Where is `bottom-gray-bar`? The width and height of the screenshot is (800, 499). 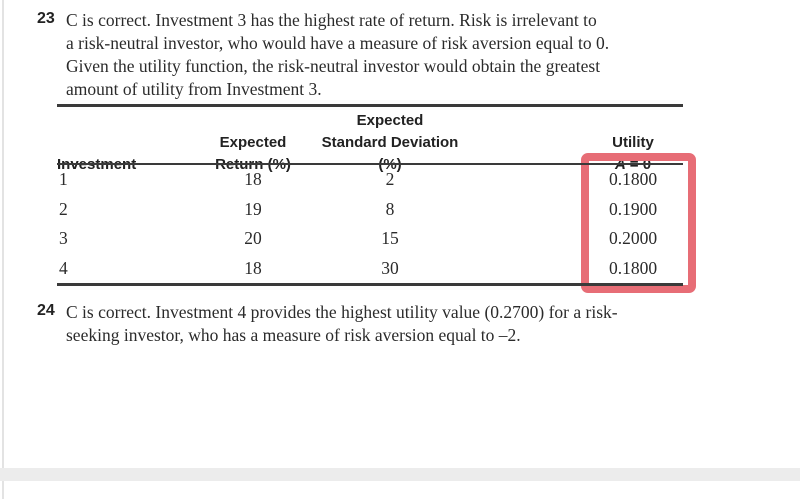 bottom-gray-bar is located at coordinates (400, 474).